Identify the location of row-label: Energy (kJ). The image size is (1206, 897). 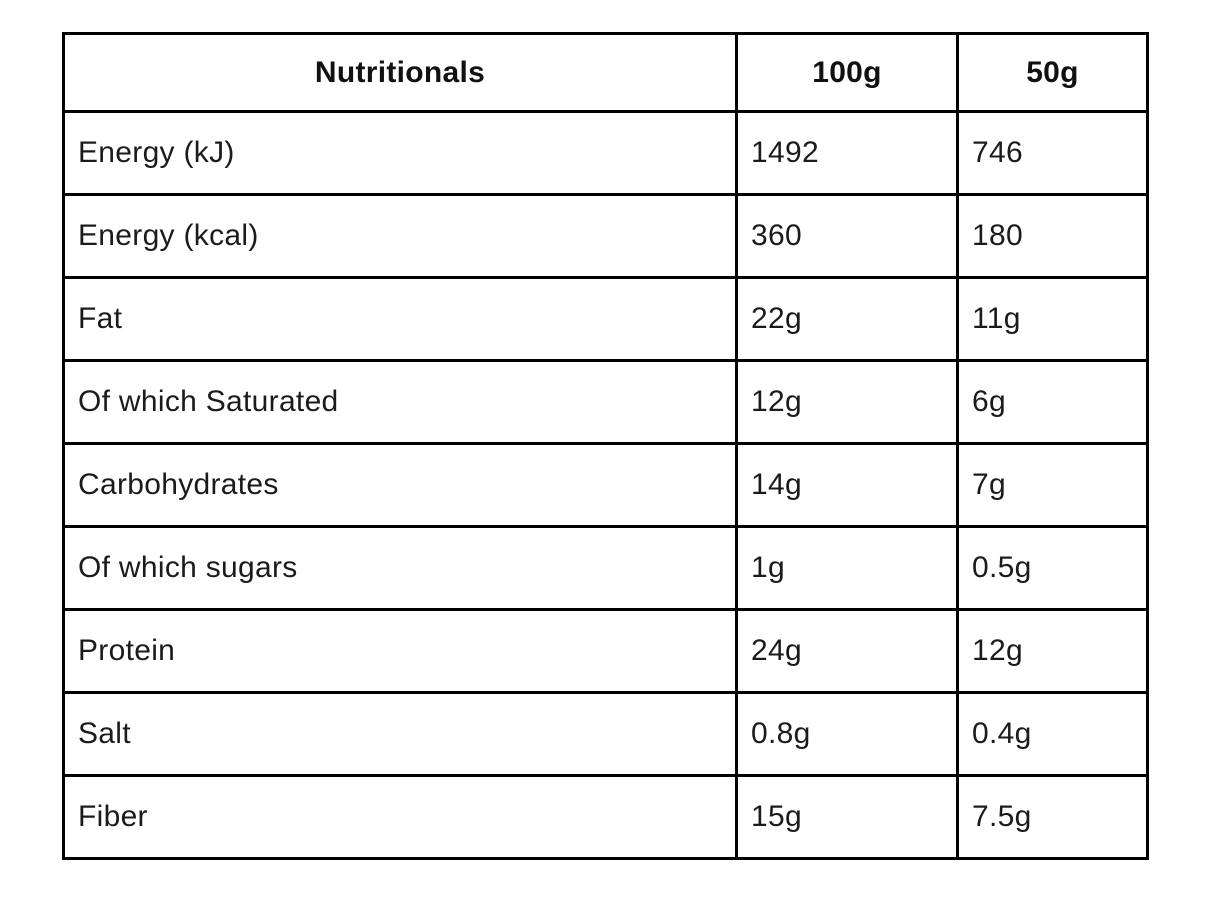
(400, 153).